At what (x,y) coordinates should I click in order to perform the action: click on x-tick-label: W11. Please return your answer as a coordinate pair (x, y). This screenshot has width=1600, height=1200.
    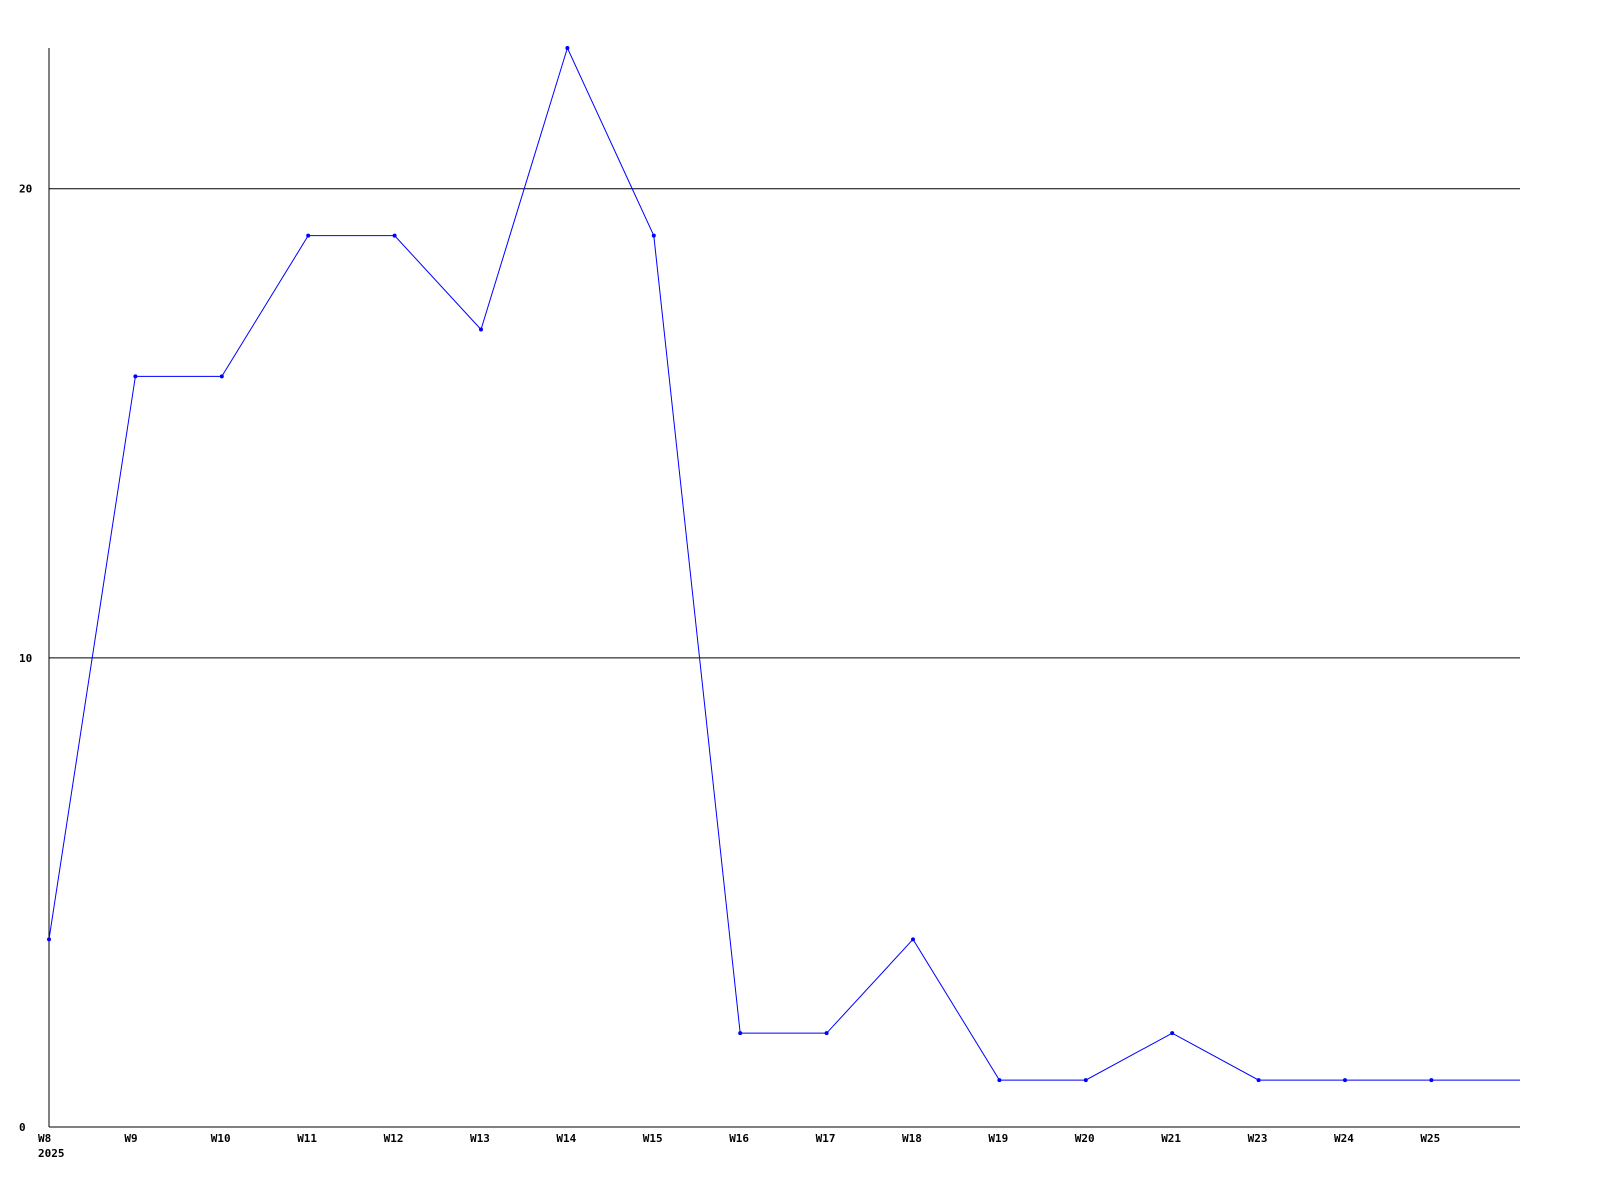
    Looking at the image, I should click on (307, 1138).